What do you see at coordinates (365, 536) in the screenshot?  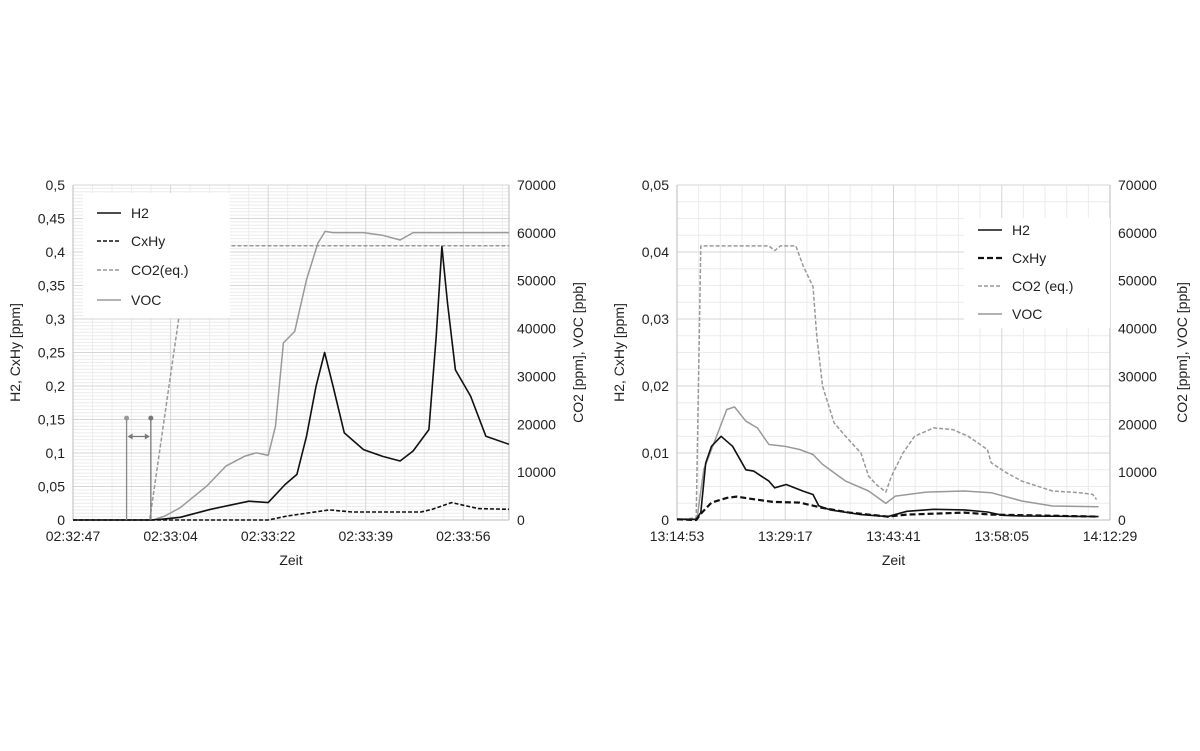 I see `x-tick-label: 02:33:39` at bounding box center [365, 536].